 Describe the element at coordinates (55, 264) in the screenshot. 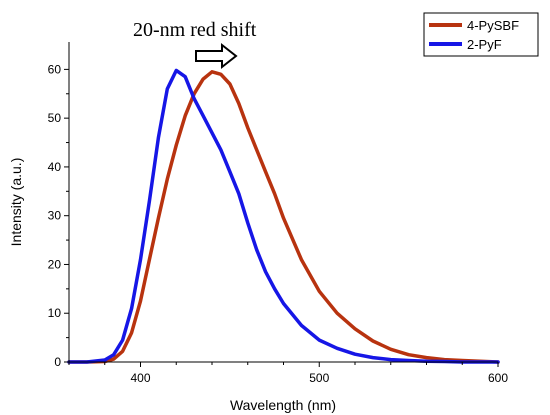

I see `y-tick-label: 20` at that location.